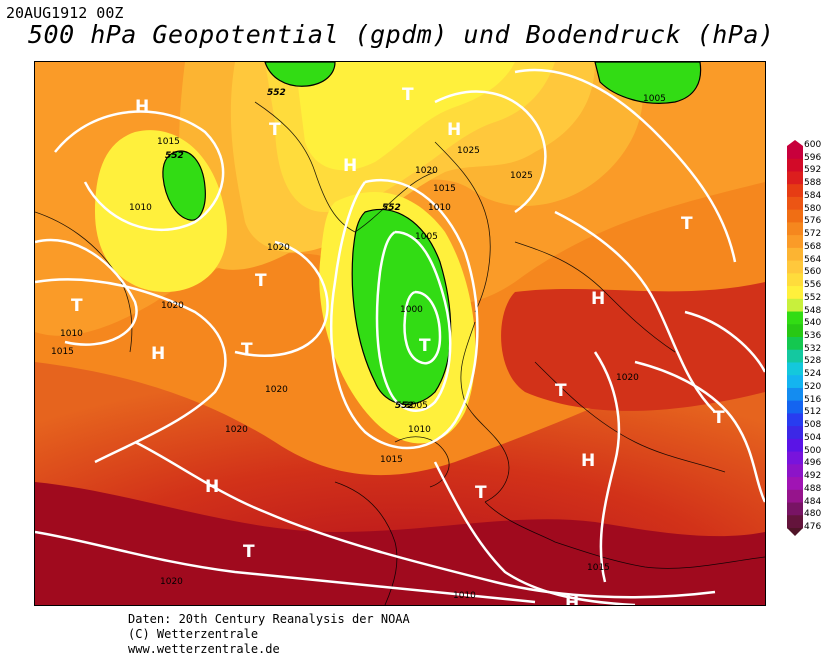  I want to click on color-scale-bar, so click(795, 338).